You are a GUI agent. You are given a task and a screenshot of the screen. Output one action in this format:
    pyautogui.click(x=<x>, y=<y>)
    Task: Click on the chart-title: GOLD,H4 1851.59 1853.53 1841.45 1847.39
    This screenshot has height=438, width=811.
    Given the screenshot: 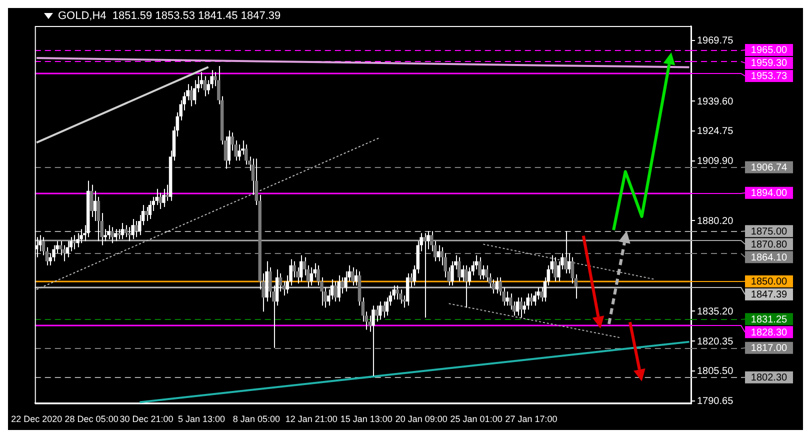 What is the action you would take?
    pyautogui.click(x=169, y=16)
    